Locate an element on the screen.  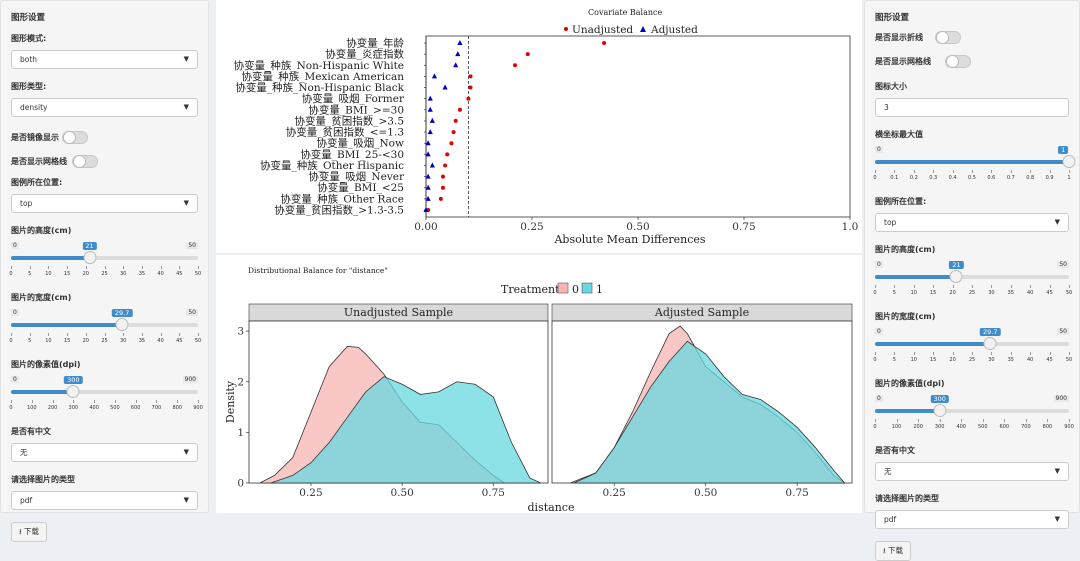
y-tick-label: 2 is located at coordinates (240, 382).